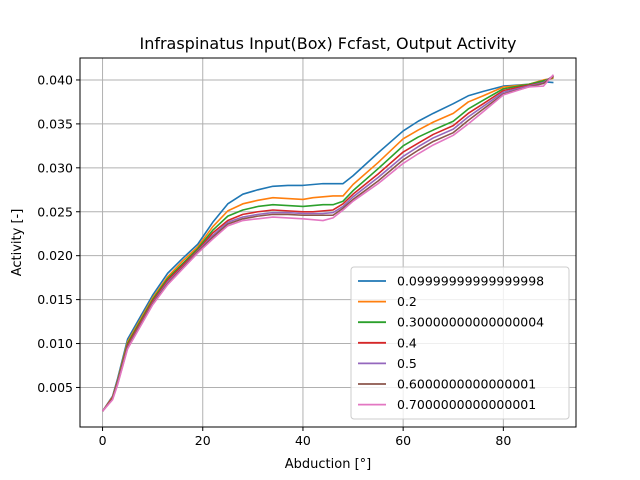 The height and width of the screenshot is (480, 640). What do you see at coordinates (470, 322) in the screenshot?
I see `legend-label: 0.30000000000000004` at bounding box center [470, 322].